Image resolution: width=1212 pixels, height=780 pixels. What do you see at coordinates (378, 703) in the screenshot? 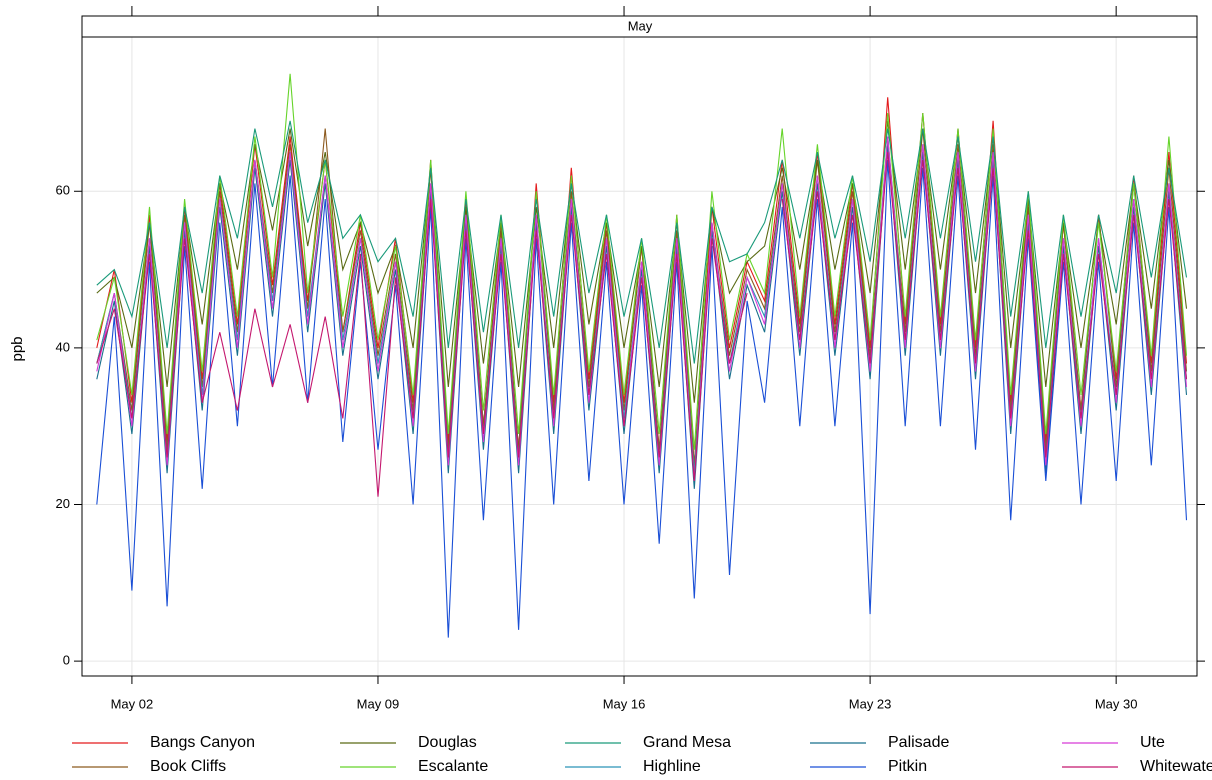
I see `x-tick-label: May 09` at bounding box center [378, 703].